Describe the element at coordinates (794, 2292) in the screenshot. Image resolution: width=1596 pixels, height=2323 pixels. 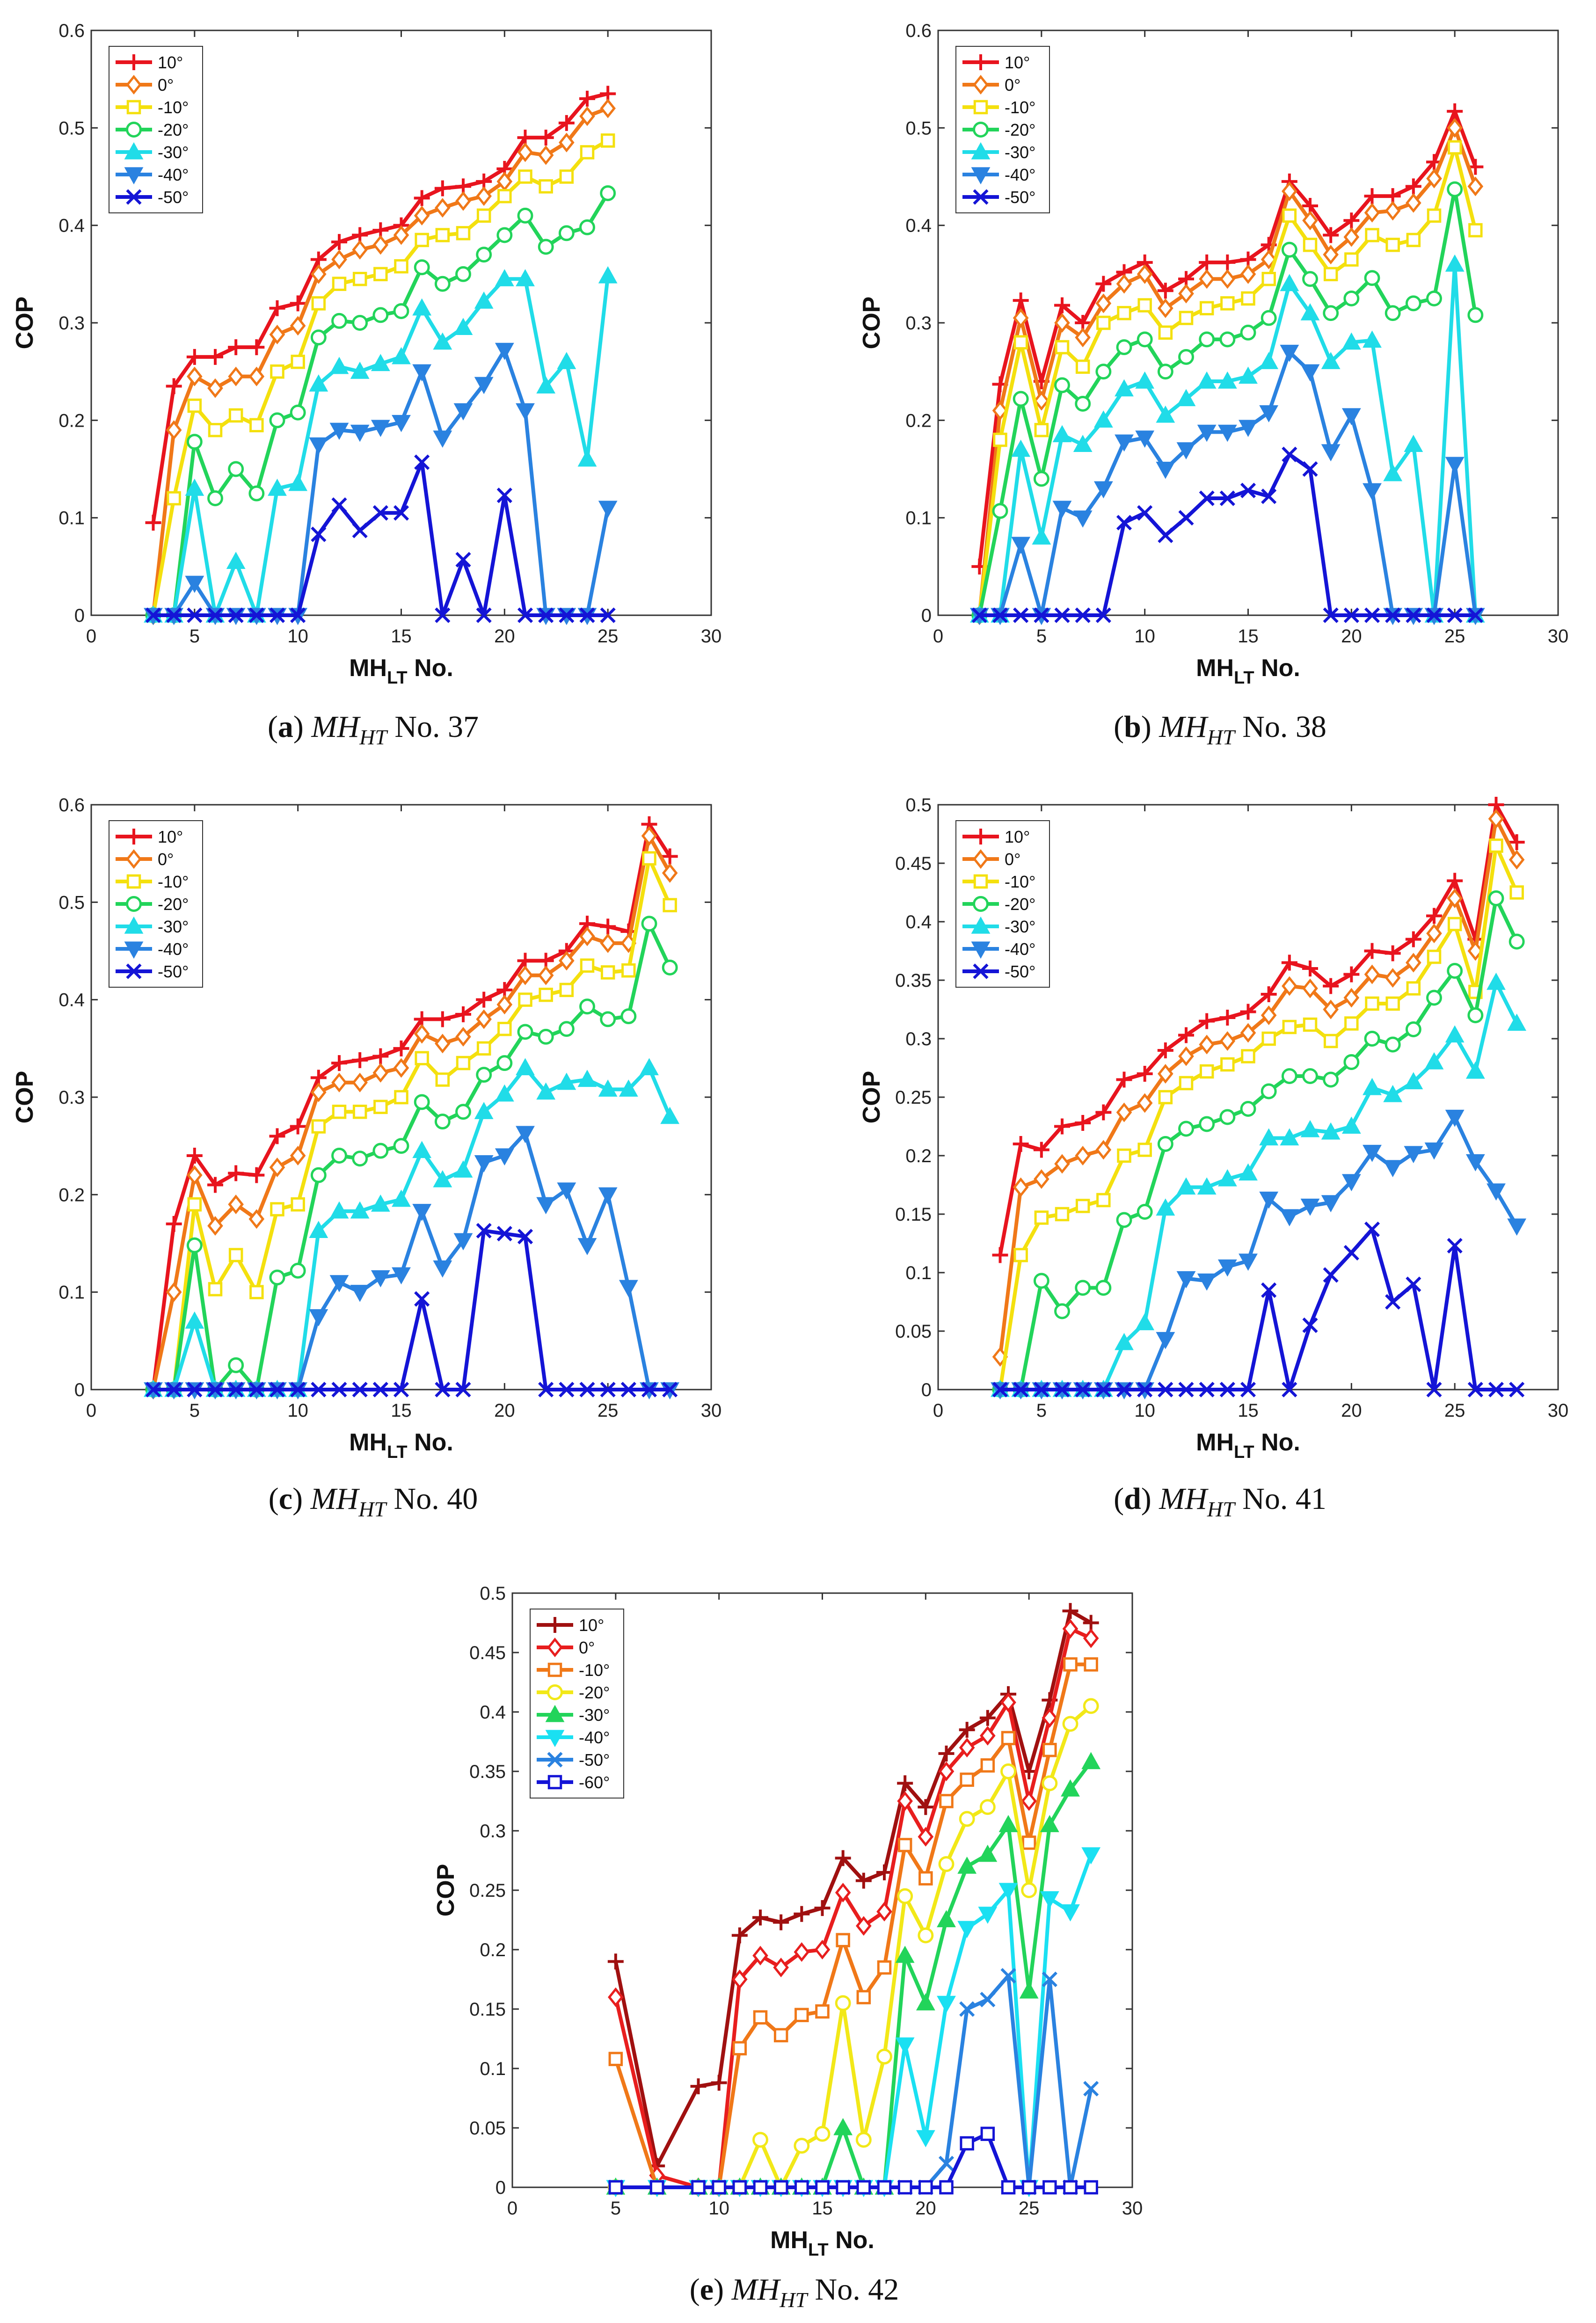
I see `panel-caption: (e) MHHT No. 42` at that location.